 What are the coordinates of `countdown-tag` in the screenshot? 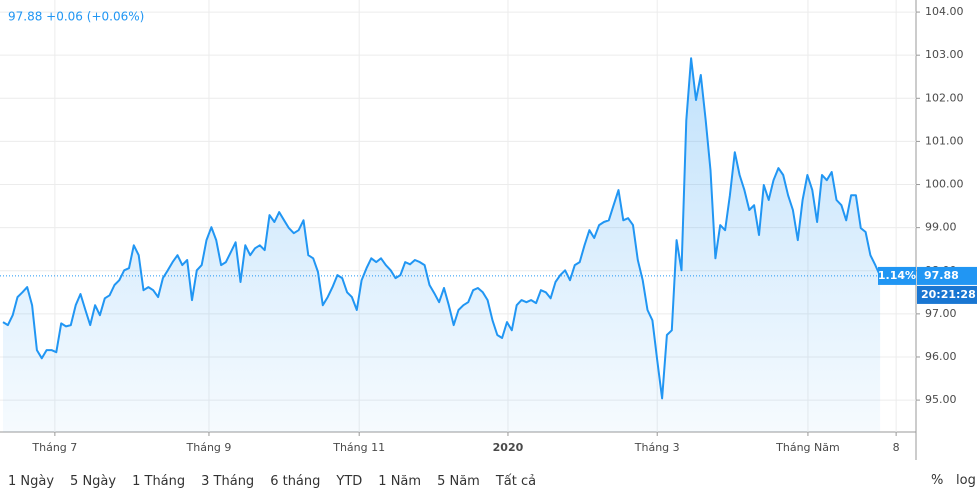 It's located at (947, 294).